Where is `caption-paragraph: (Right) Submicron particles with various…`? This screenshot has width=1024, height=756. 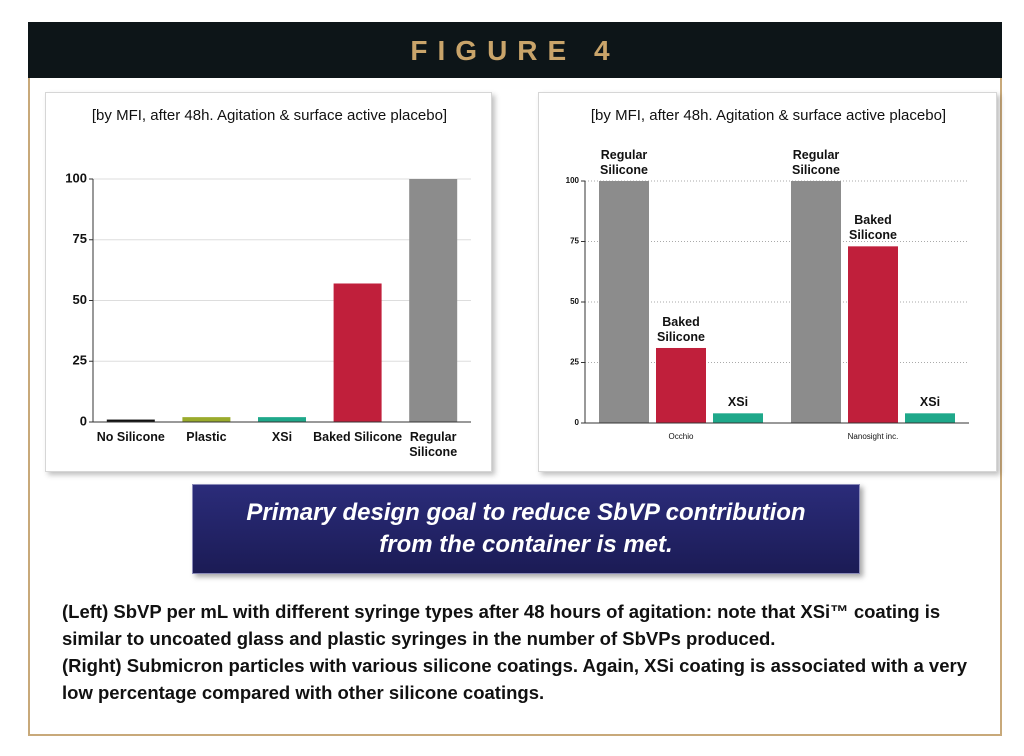 caption-paragraph: (Right) Submicron particles with various… is located at coordinates (515, 679).